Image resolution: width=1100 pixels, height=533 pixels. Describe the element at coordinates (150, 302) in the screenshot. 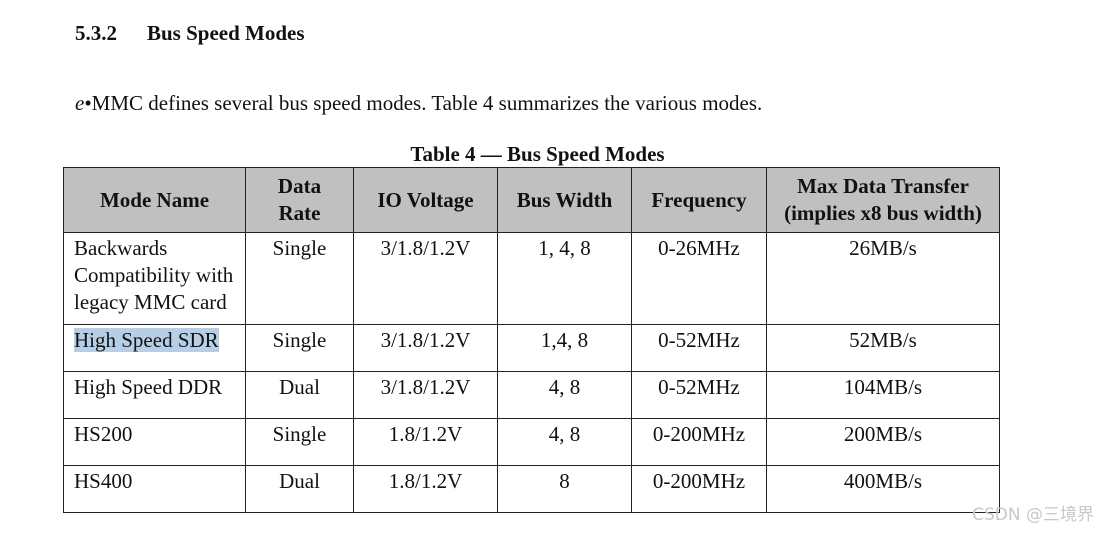

I see `mode-name-line: legacy MMC card` at that location.